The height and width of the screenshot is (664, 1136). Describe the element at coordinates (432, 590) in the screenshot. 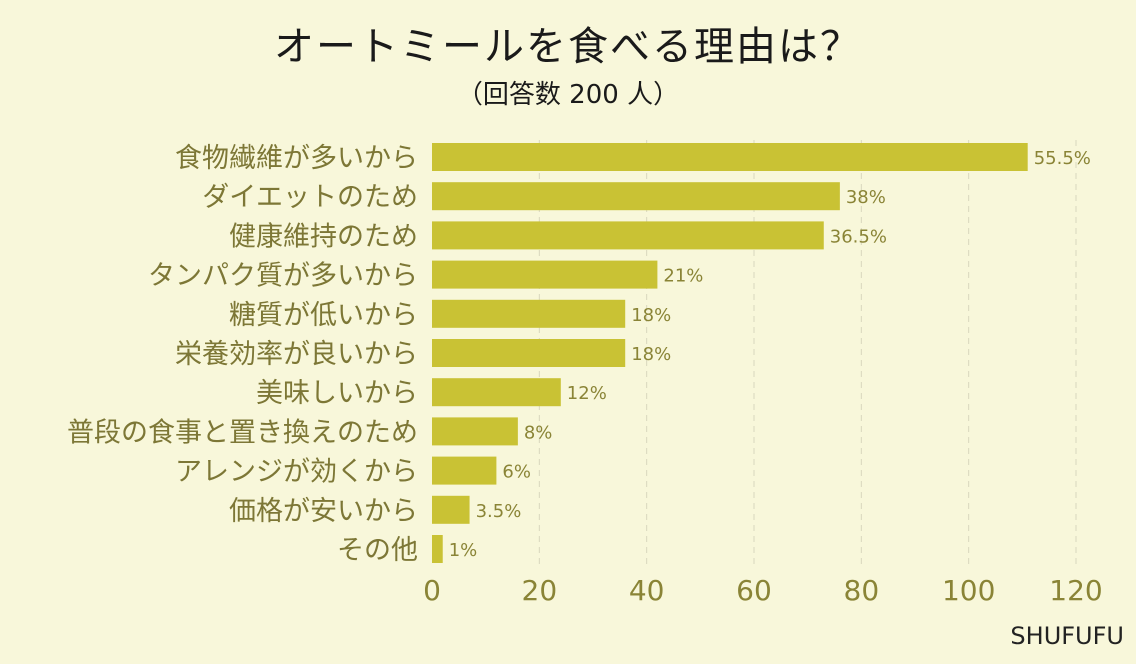

I see `x-tick-label: 0` at that location.